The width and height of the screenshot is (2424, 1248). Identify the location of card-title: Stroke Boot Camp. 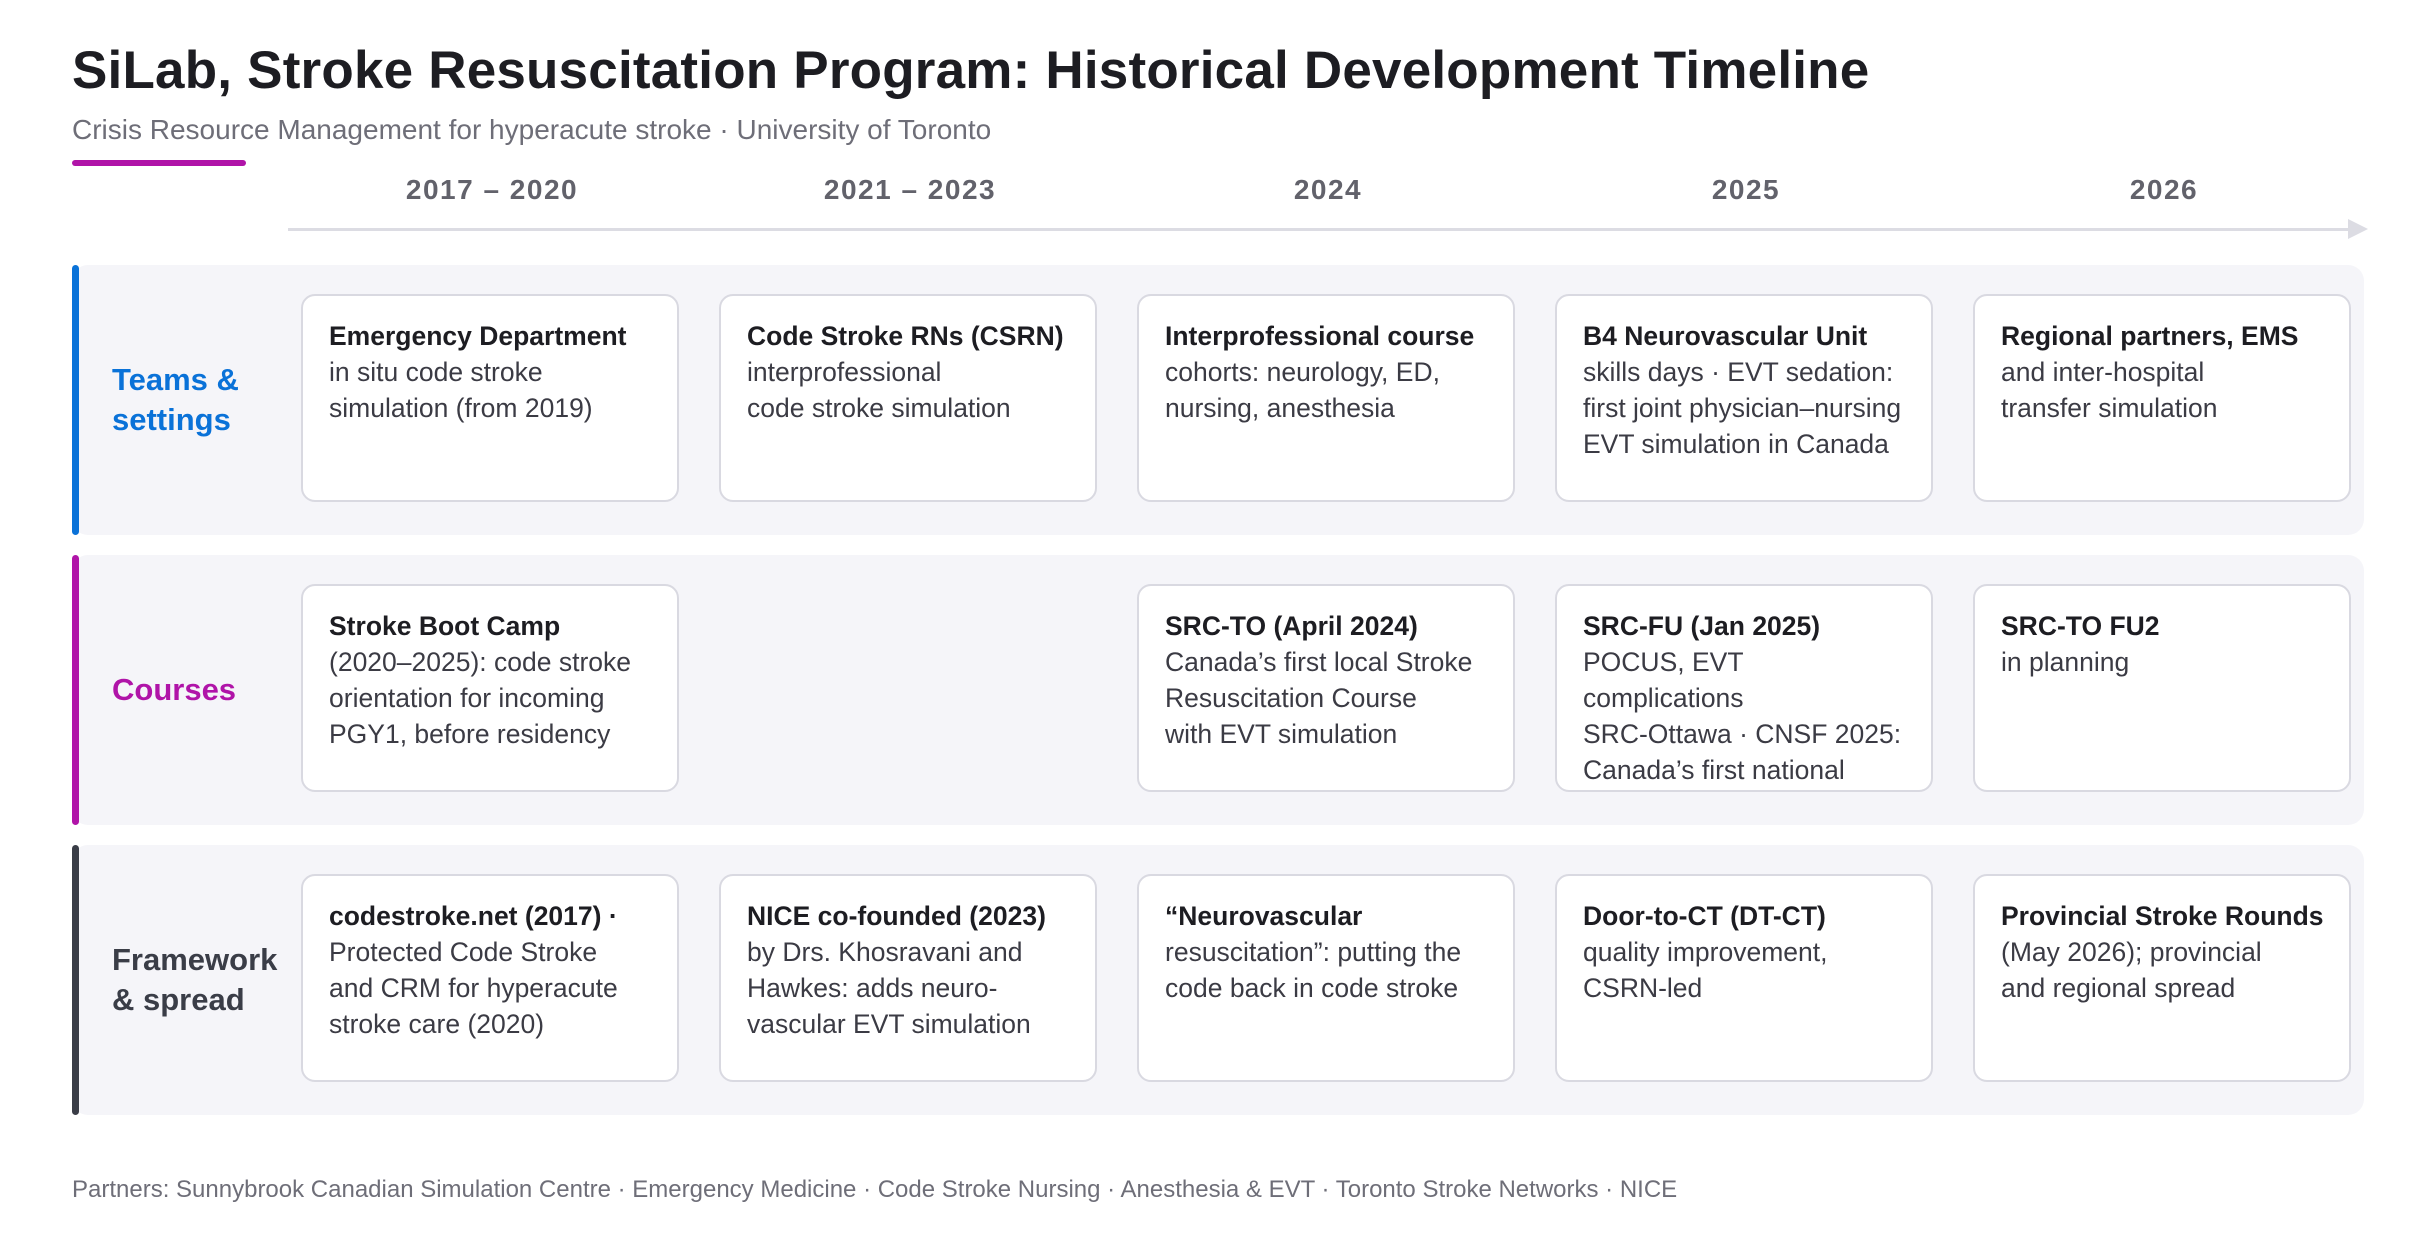
(445, 626).